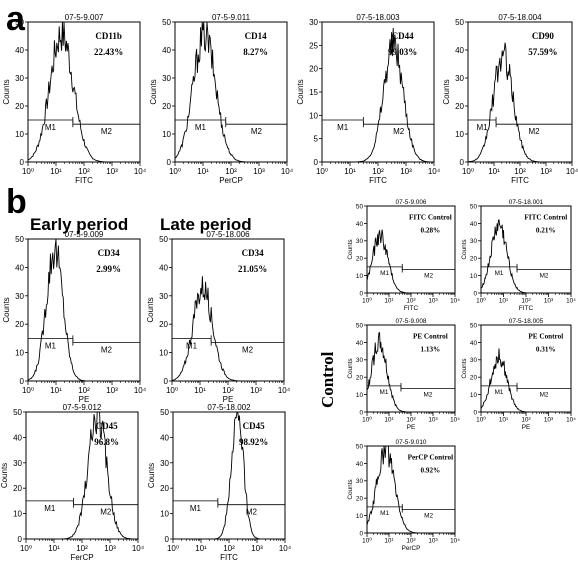 Image resolution: width=578 pixels, height=561 pixels. What do you see at coordinates (430, 218) in the screenshot?
I see `marker-label: FITC Control` at bounding box center [430, 218].